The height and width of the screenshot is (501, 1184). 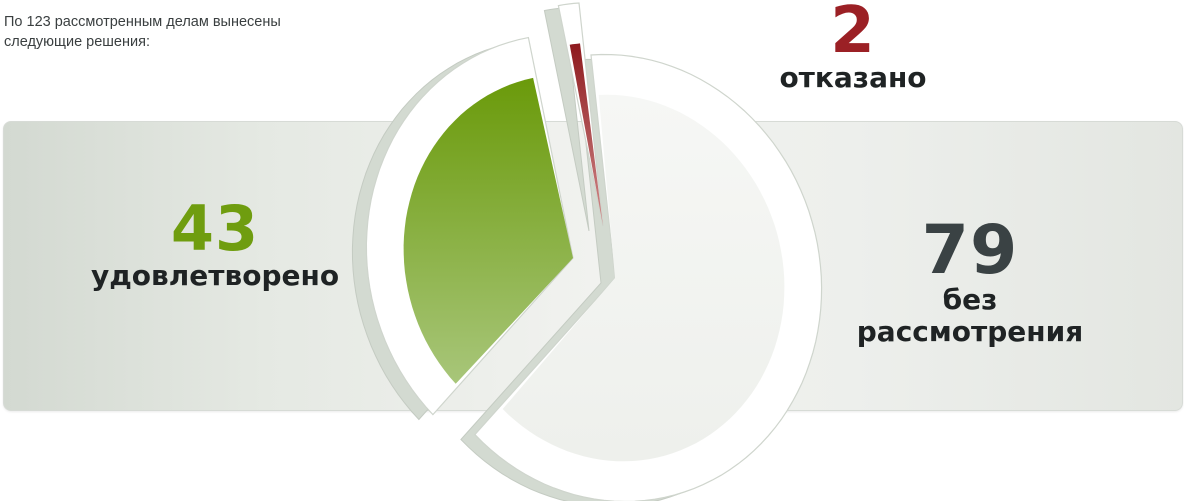 What do you see at coordinates (970, 299) in the screenshot?
I see `no-review-label-line1: без` at bounding box center [970, 299].